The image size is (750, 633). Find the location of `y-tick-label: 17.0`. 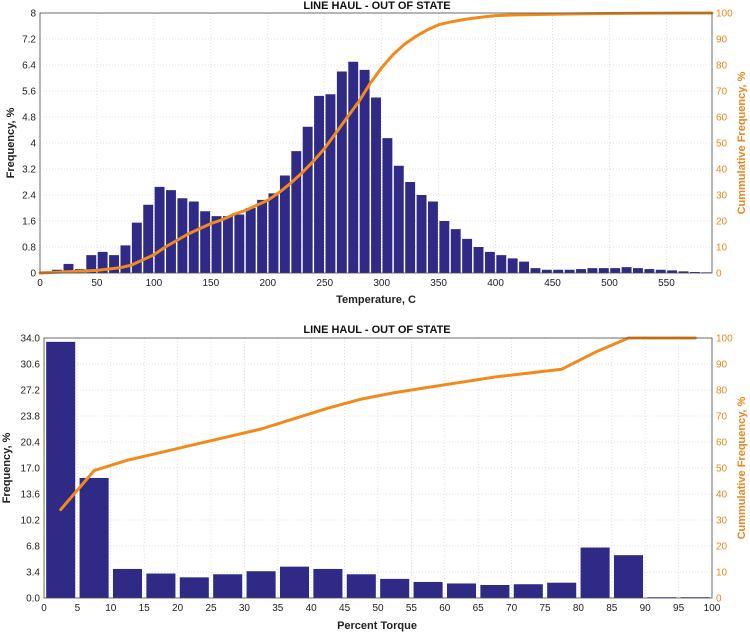

y-tick-label: 17.0 is located at coordinates (31, 469).